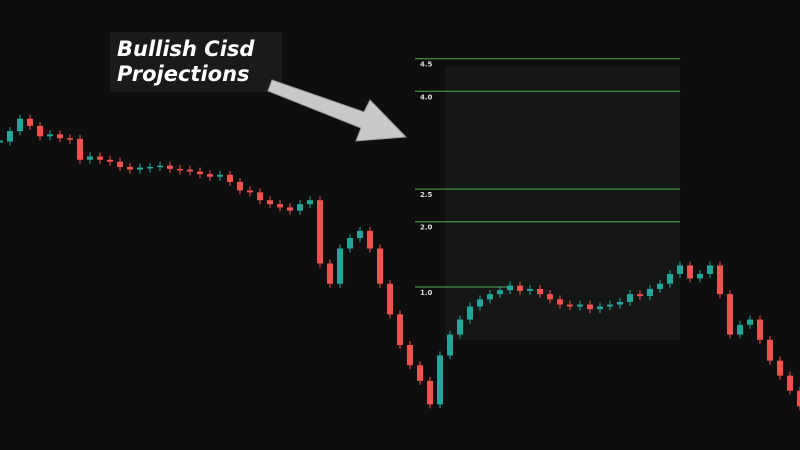 This screenshot has height=450, width=800. Describe the element at coordinates (426, 65) in the screenshot. I see `level-label: 4.5` at that location.